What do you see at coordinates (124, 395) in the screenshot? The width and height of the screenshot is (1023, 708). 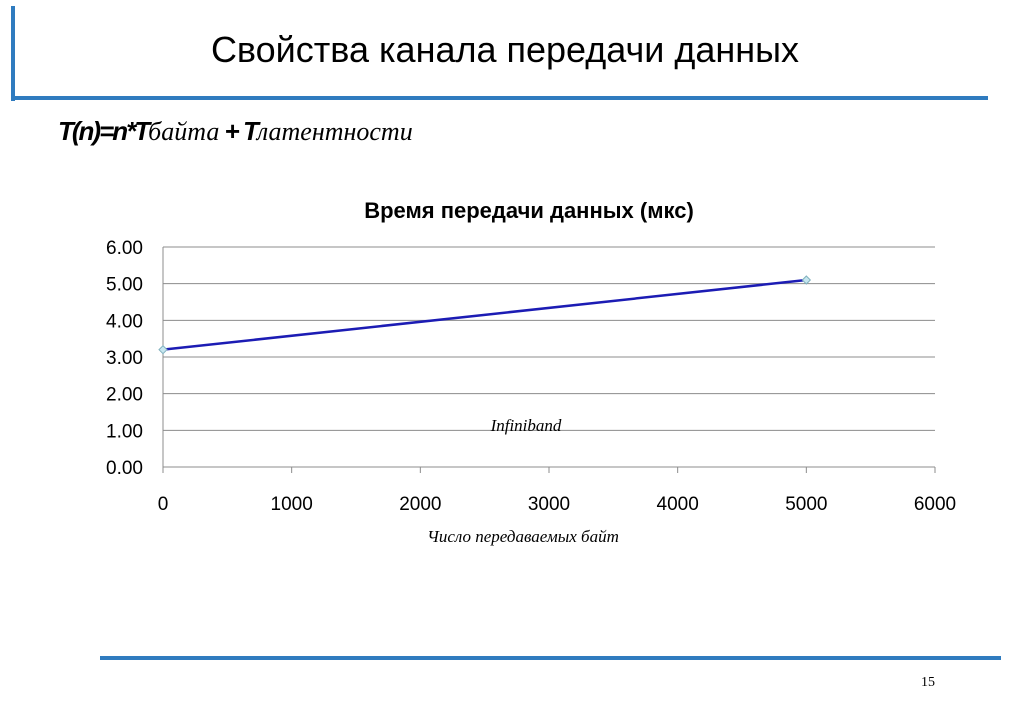 I see `y-tick-label: 2.00` at bounding box center [124, 395].